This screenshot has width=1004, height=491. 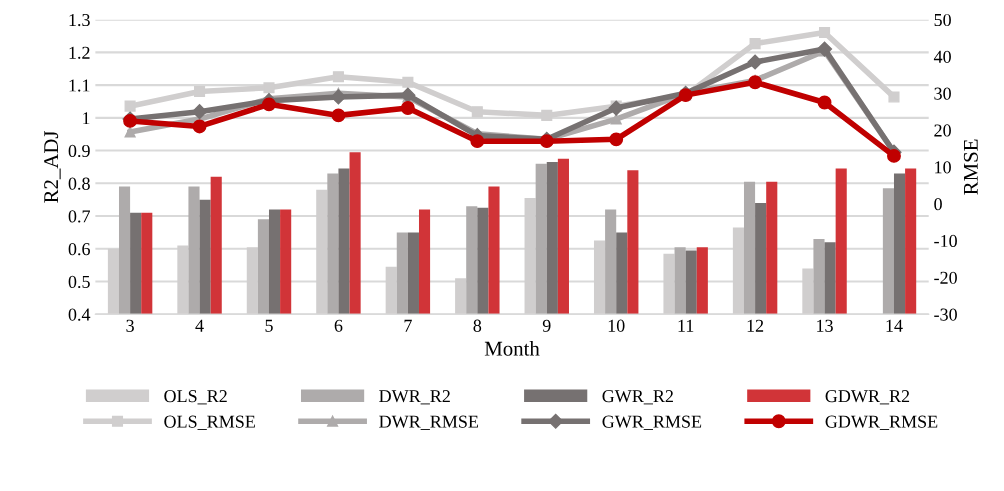 I want to click on y-axis-title: R2_ADJ, so click(x=52, y=166).